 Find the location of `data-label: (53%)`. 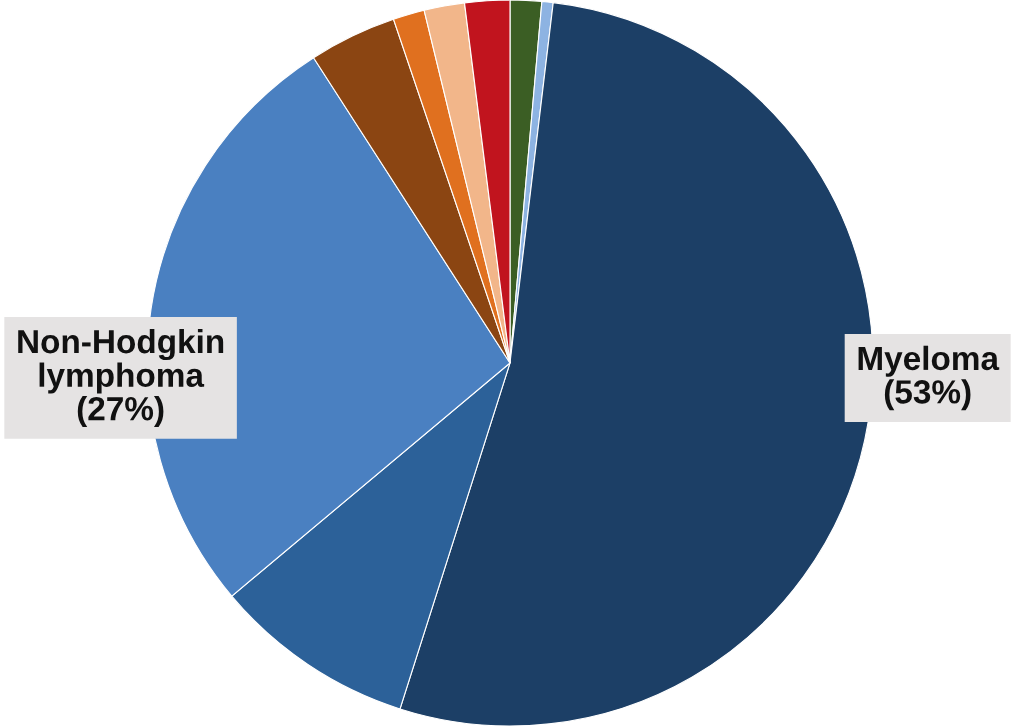

data-label: (53%) is located at coordinates (927, 395).